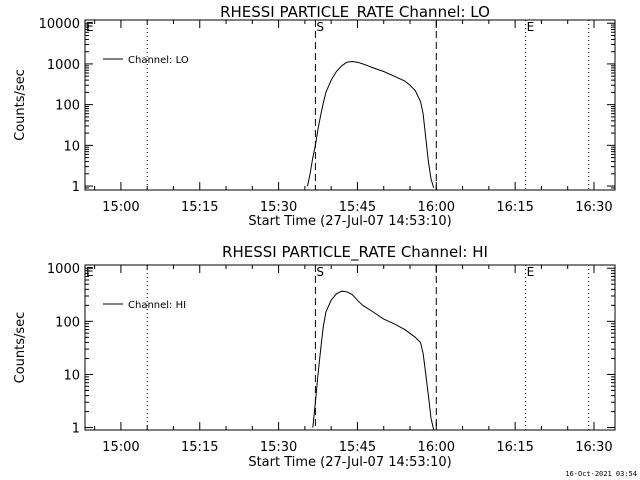 The width and height of the screenshot is (640, 480). What do you see at coordinates (59, 24) in the screenshot?
I see `y-tick-label: 10000` at bounding box center [59, 24].